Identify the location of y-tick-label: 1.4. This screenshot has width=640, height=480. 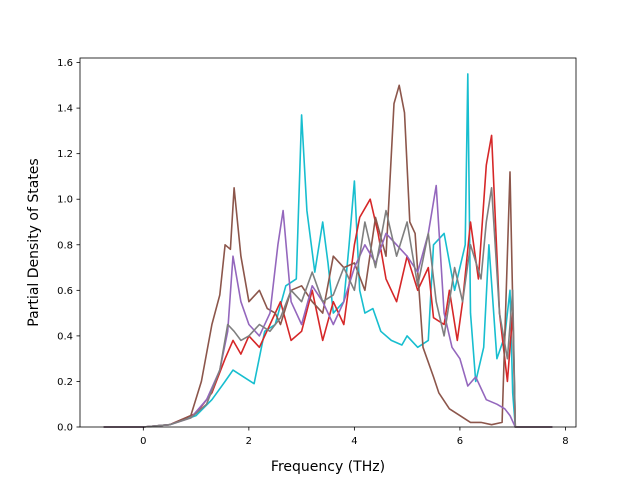
(65, 109).